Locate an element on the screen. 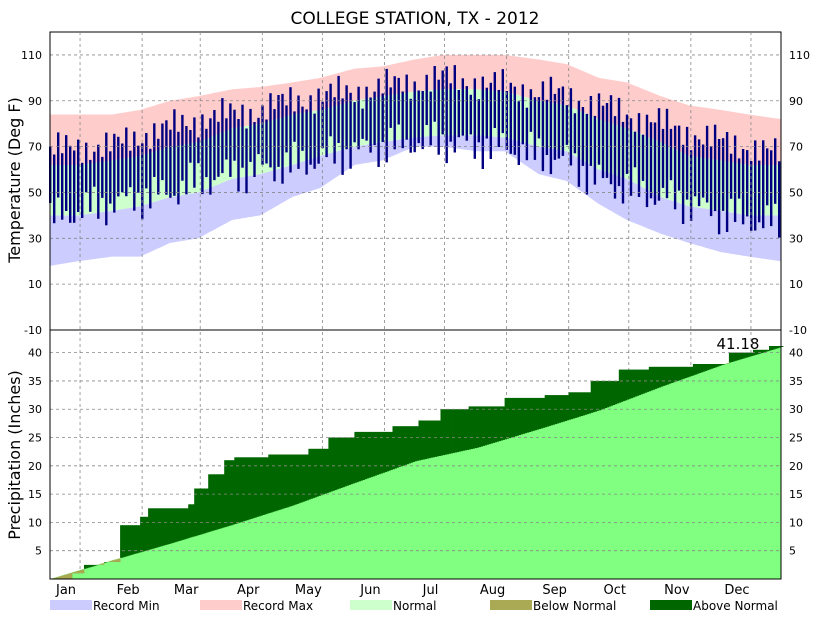 The width and height of the screenshot is (832, 620). precip-tick-label-left: 35 is located at coordinates (35, 381).